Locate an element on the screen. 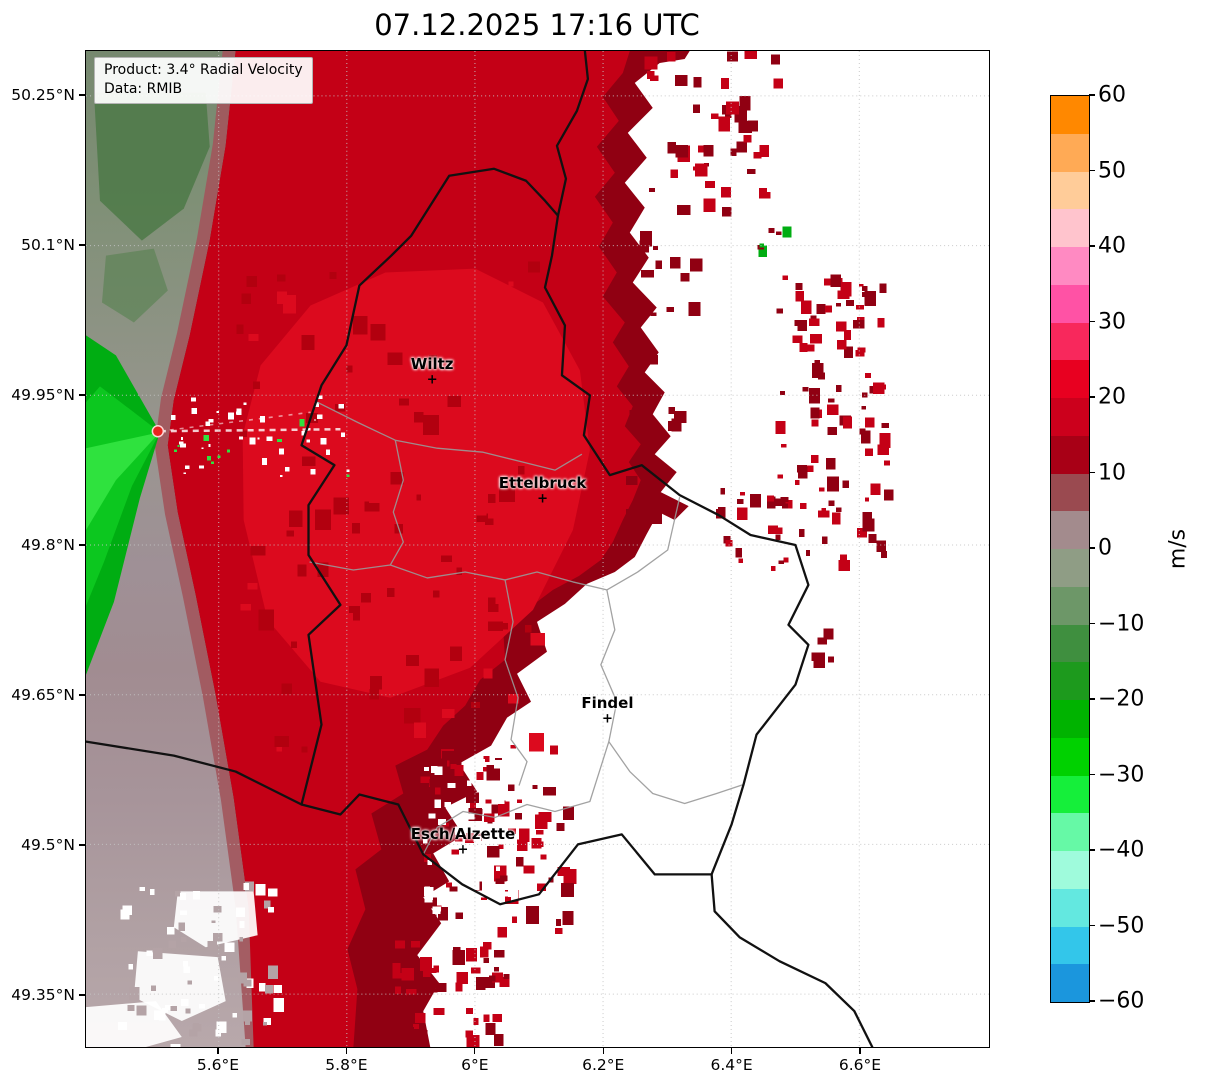 The width and height of the screenshot is (1207, 1081). y-tick-label: 49.65°N is located at coordinates (43, 695).